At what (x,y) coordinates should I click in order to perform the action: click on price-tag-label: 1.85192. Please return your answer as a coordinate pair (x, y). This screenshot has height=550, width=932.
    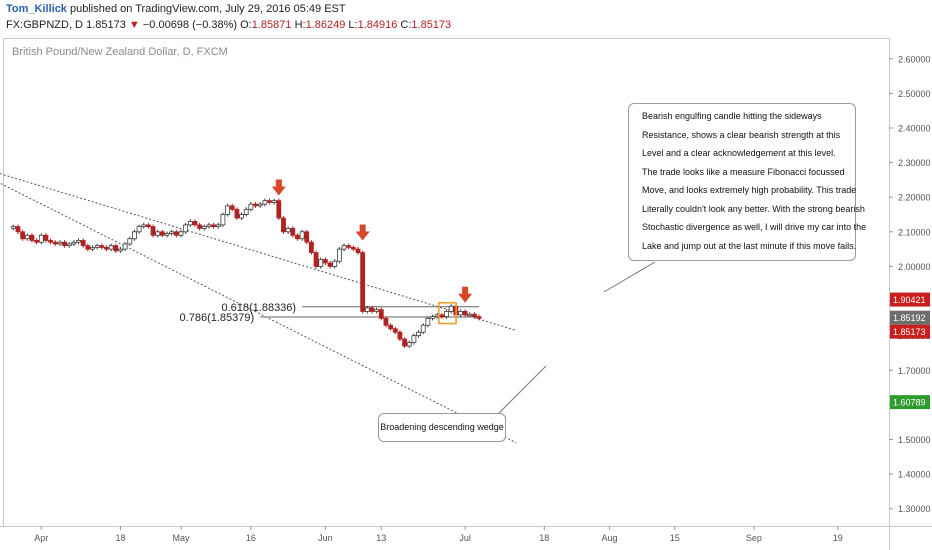
    Looking at the image, I should click on (909, 318).